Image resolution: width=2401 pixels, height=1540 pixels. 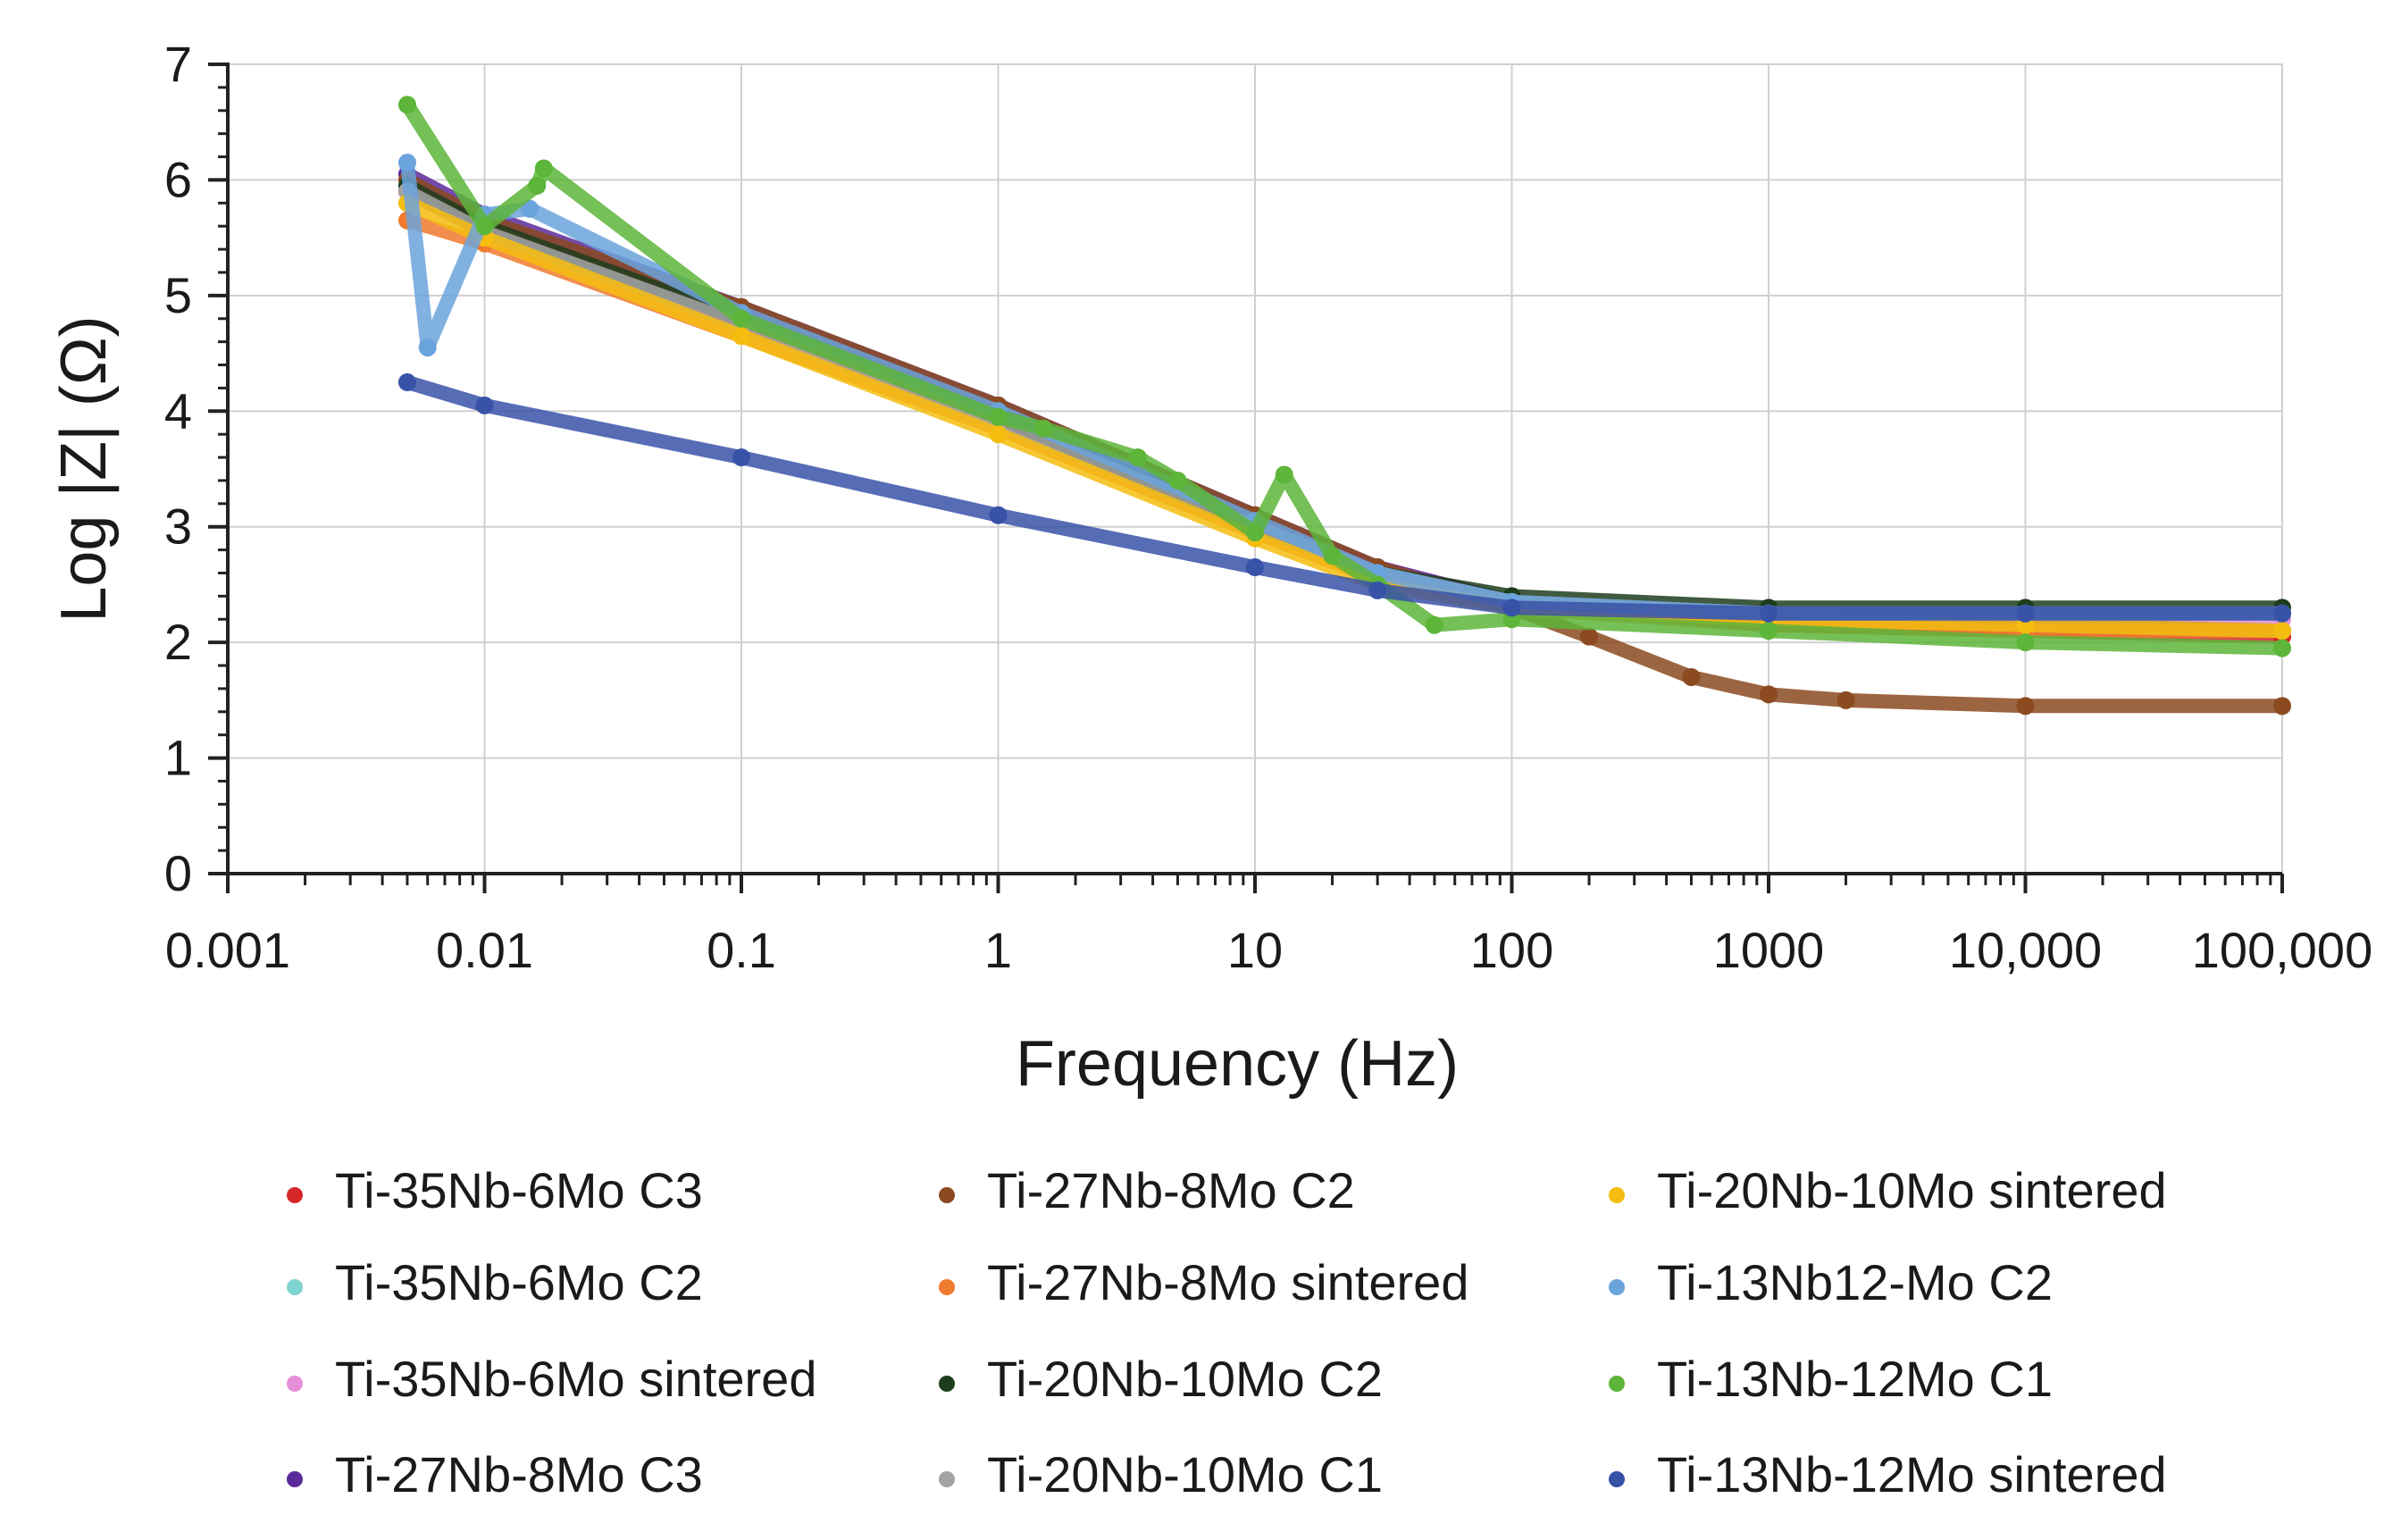 I want to click on legend-item: Ti-27Nb-8Mo sintered, so click(x=1203, y=1282).